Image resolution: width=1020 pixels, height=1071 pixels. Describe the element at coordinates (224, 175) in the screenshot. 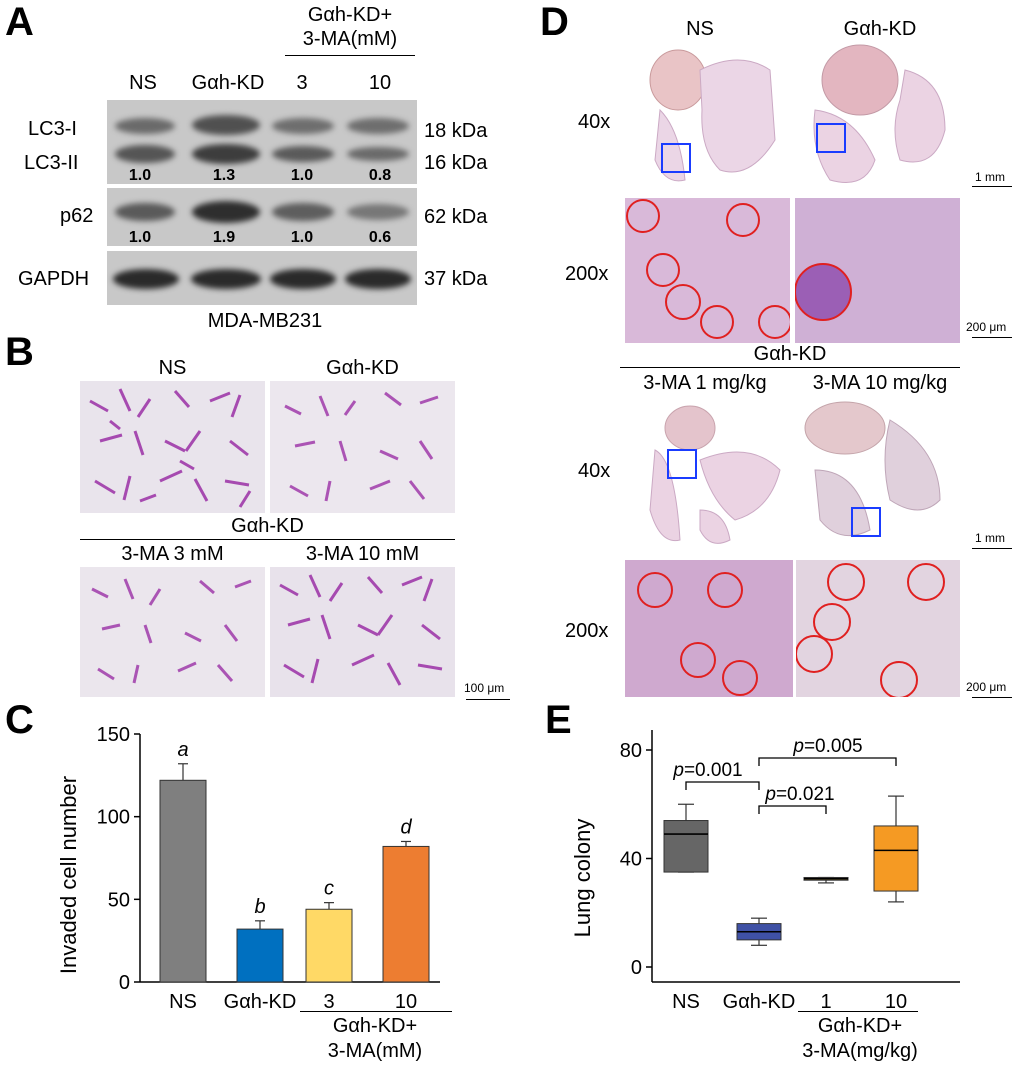

I see `lc3-ratio-kd: 1.3` at that location.